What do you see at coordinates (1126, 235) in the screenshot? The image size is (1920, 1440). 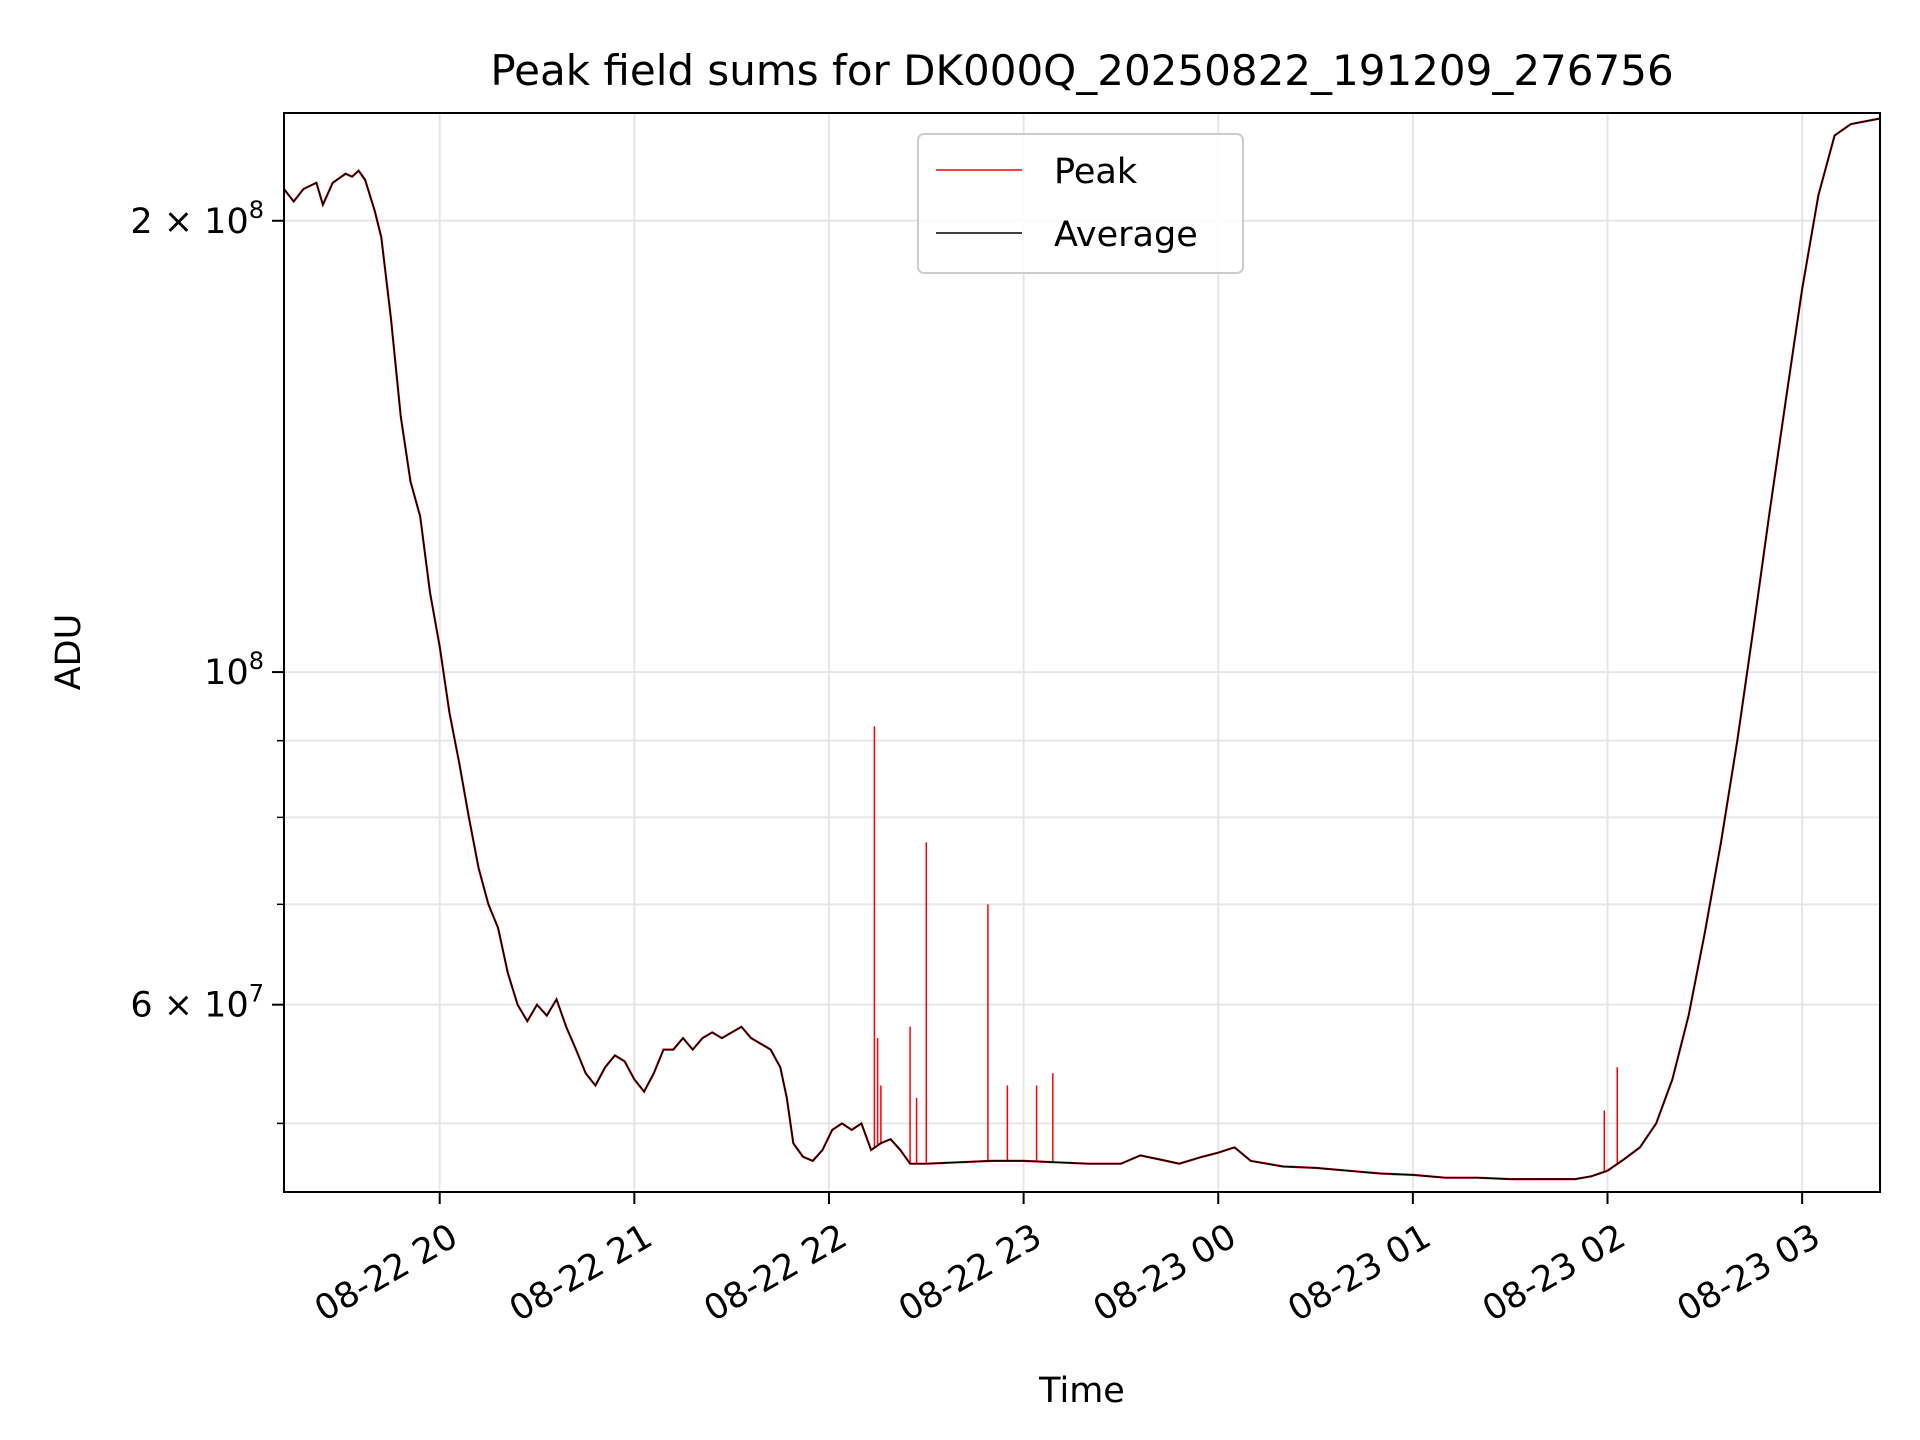 I see `legend-average-label: Average` at bounding box center [1126, 235].